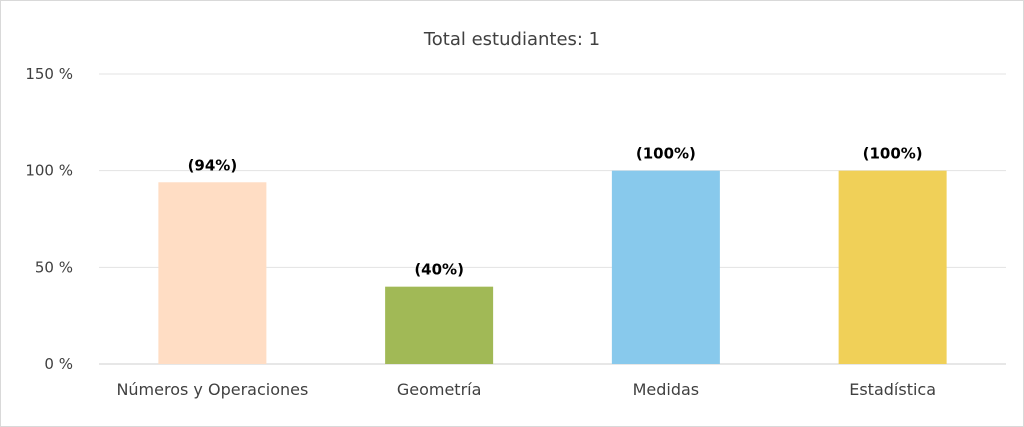 This screenshot has width=1024, height=427. Describe the element at coordinates (58, 364) in the screenshot. I see `y-tick-label: 0 %` at that location.